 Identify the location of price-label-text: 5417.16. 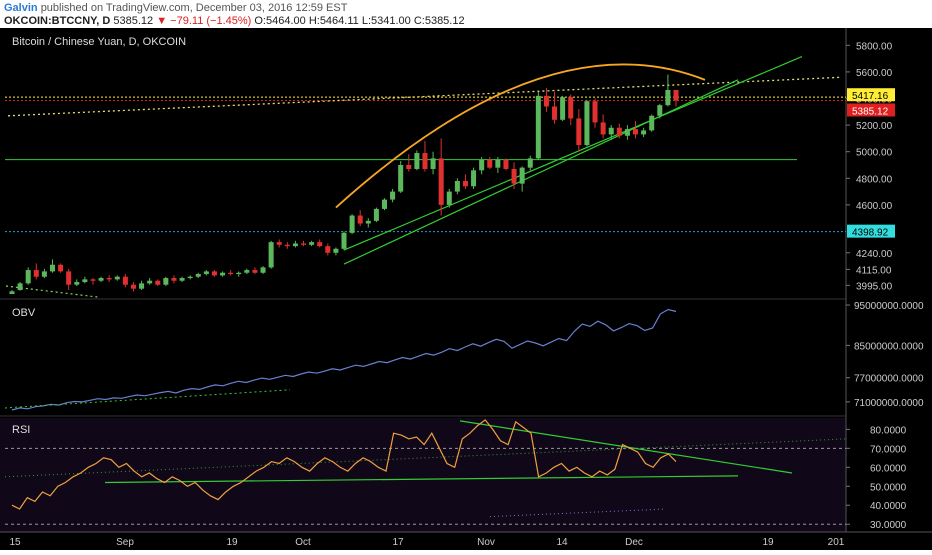
(870, 96).